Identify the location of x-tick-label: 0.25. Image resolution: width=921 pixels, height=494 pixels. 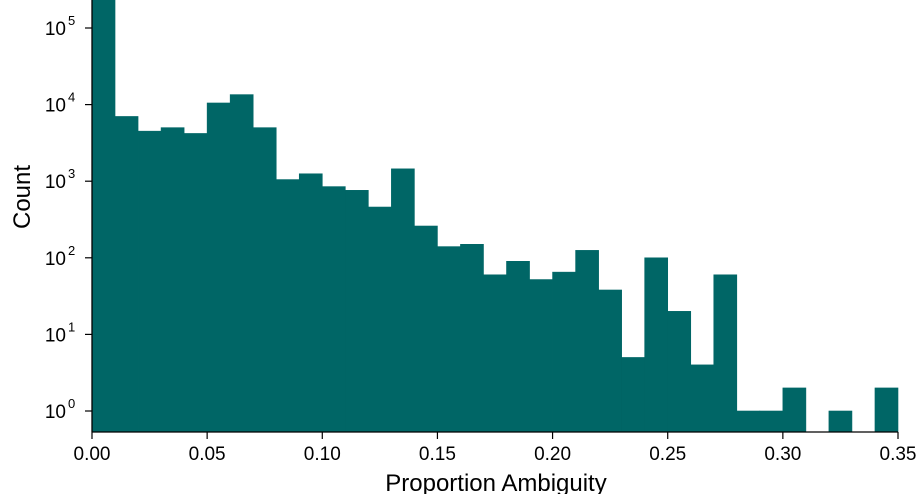
(667, 454).